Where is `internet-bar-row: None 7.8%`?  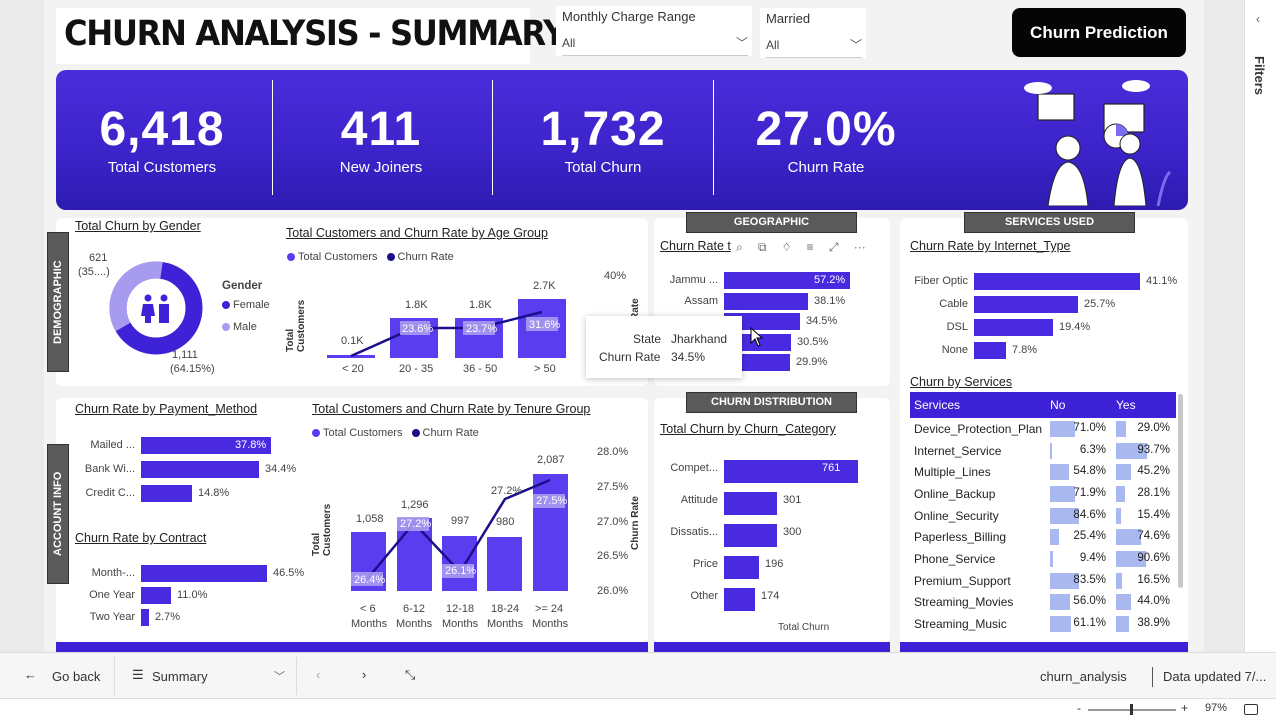
internet-bar-row: None 7.8% is located at coordinates (1060, 351).